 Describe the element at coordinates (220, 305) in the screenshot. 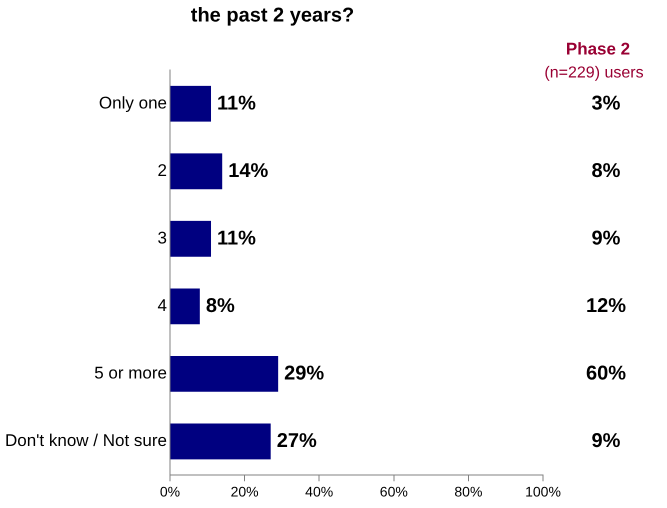

I see `data-label: 8%` at that location.